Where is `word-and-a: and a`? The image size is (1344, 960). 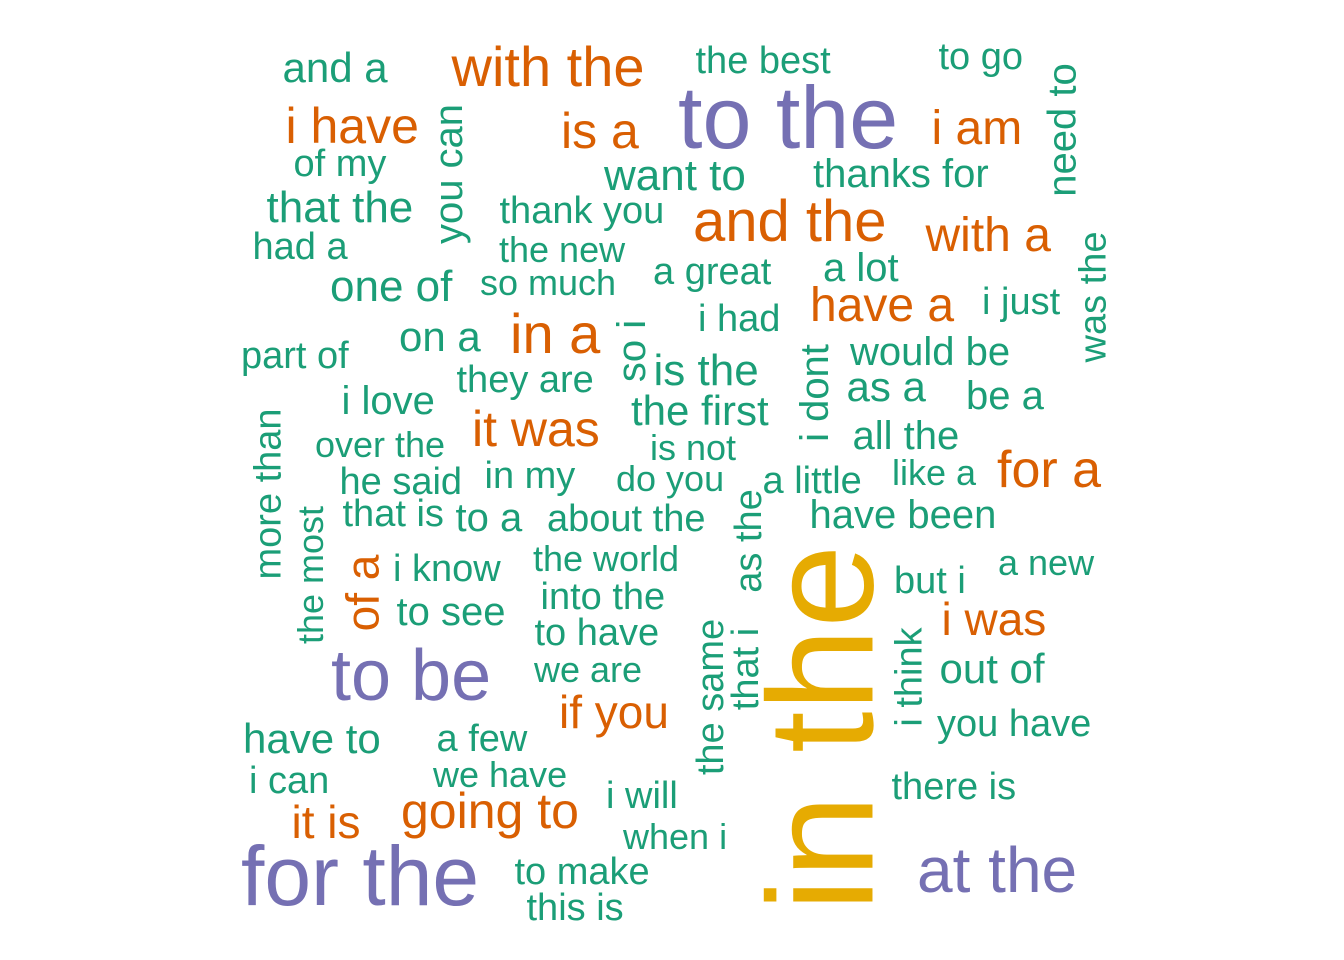
word-and-a: and a is located at coordinates (335, 67).